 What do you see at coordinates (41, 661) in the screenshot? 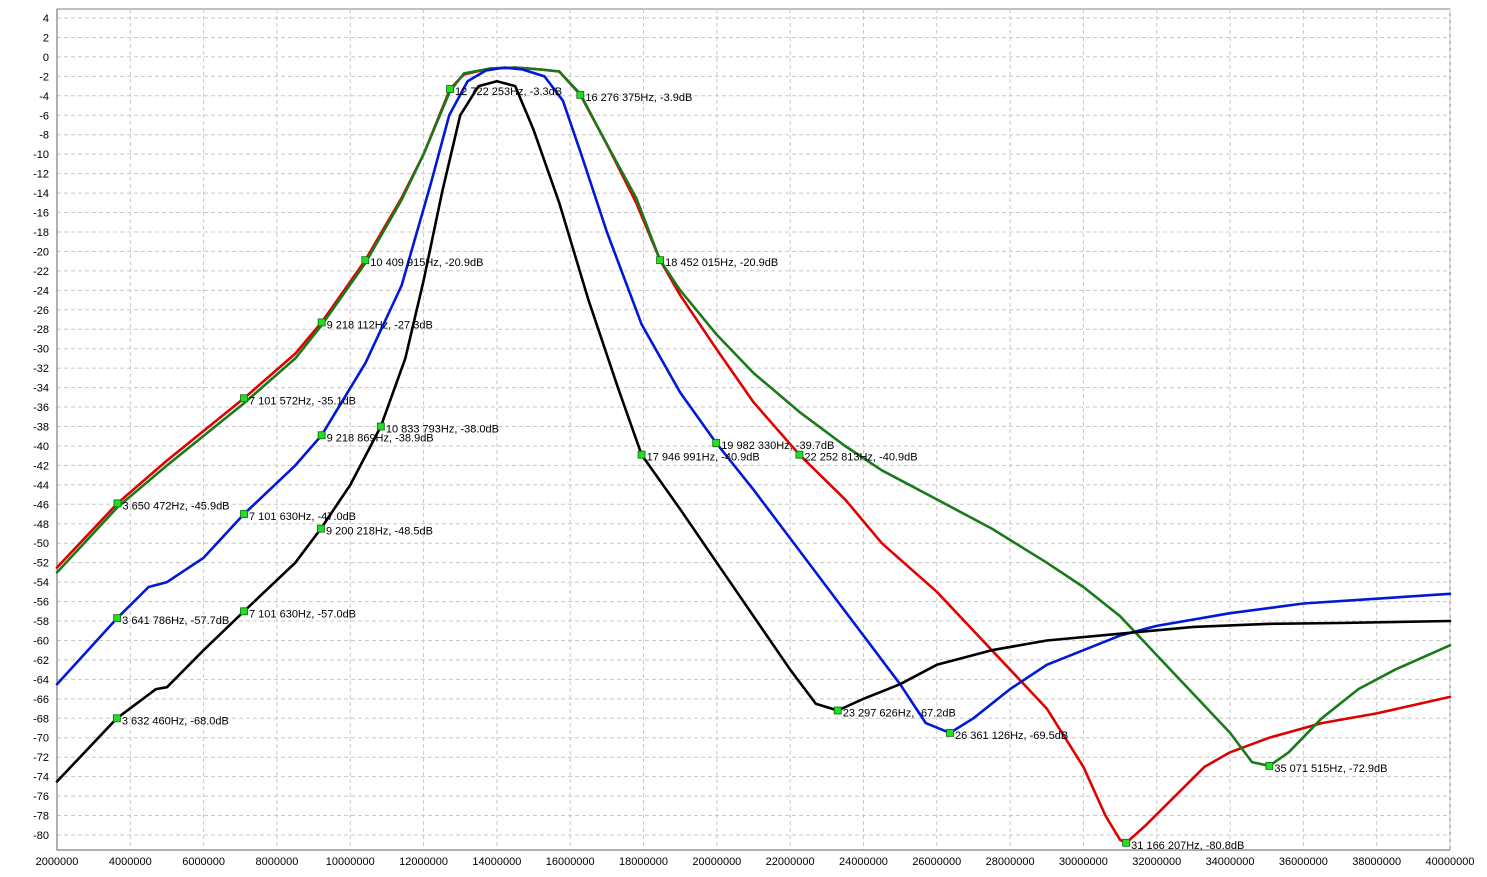
I see `y-tick-label: -62` at bounding box center [41, 661].